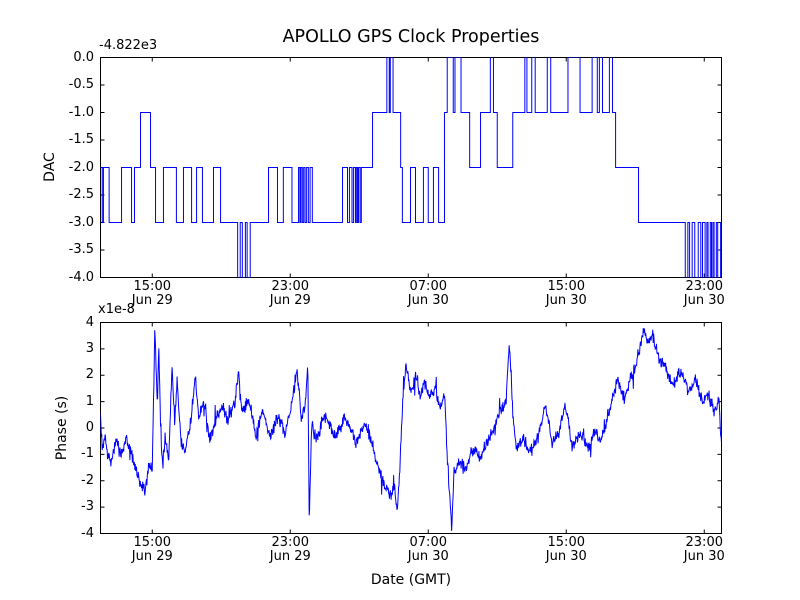 This screenshot has width=800, height=600. Describe the element at coordinates (81, 194) in the screenshot. I see `dac-y-tick-label: -2.5` at that location.